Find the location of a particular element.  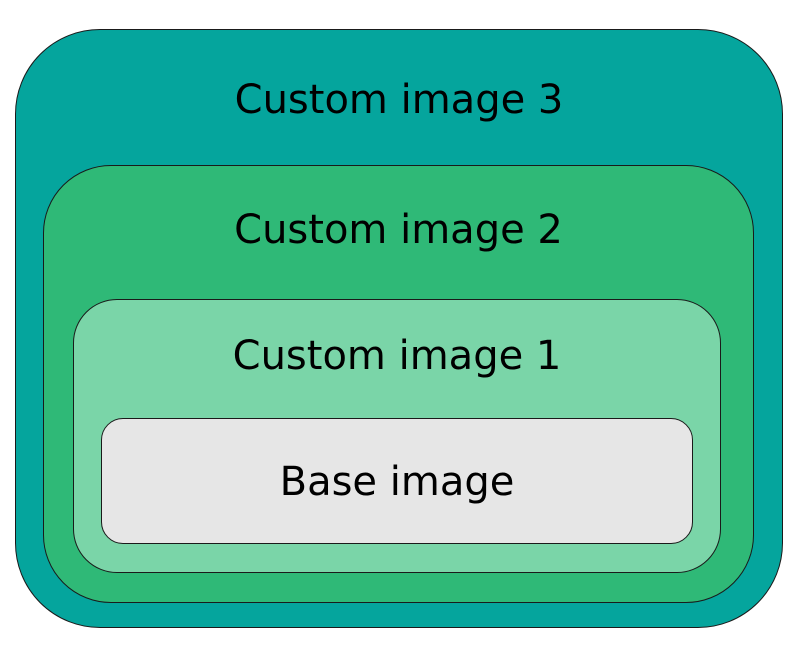

custom-image-2-label: Custom image 2 is located at coordinates (398, 230).